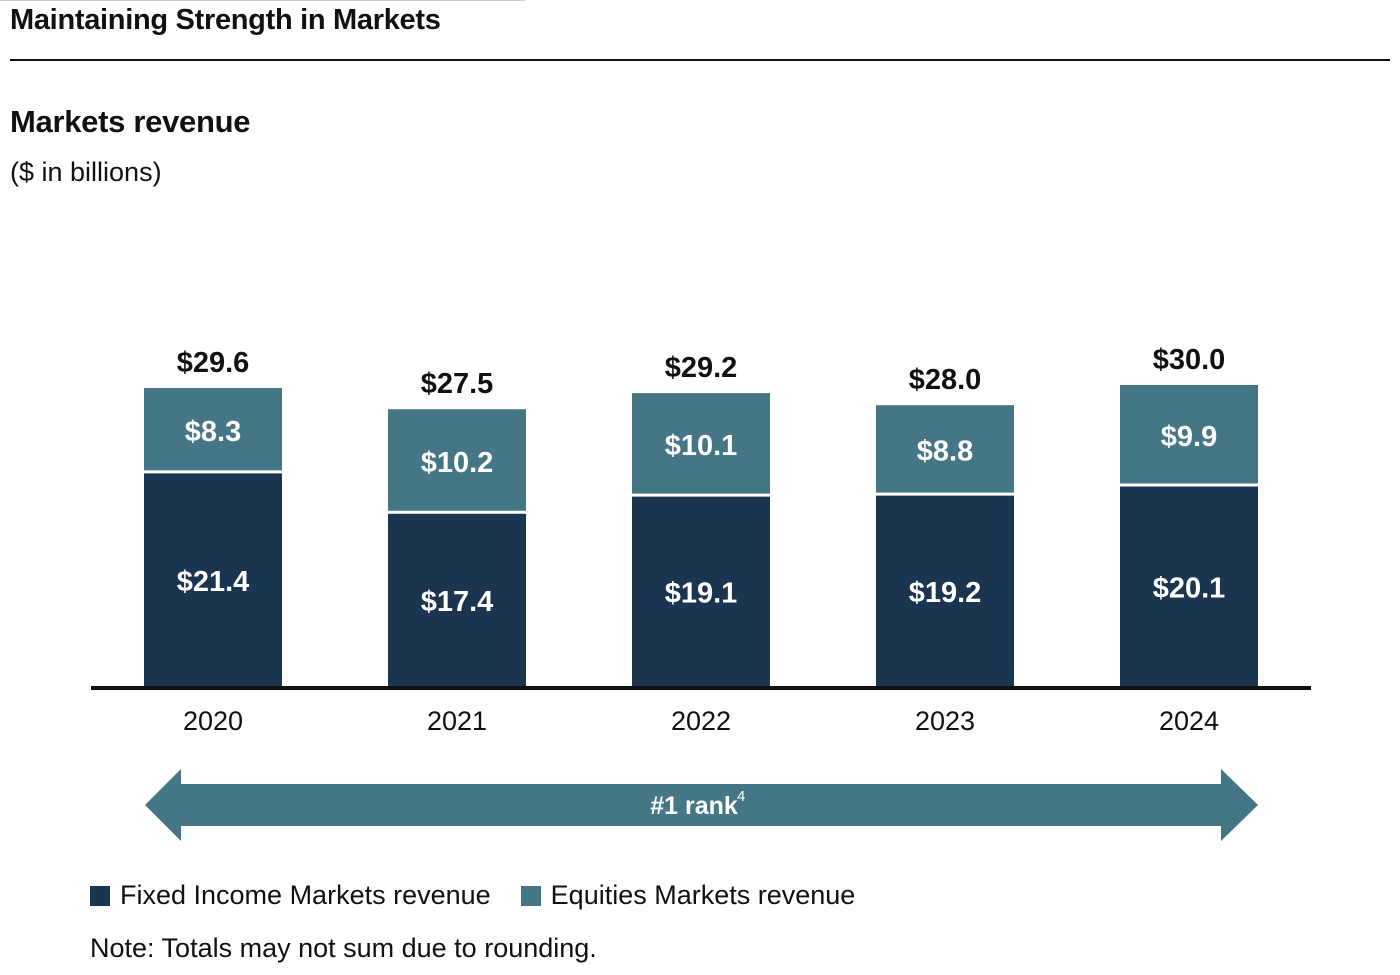 The image size is (1400, 975). Describe the element at coordinates (703, 895) in the screenshot. I see `legend-label-equities: Equities Markets revenue` at that location.